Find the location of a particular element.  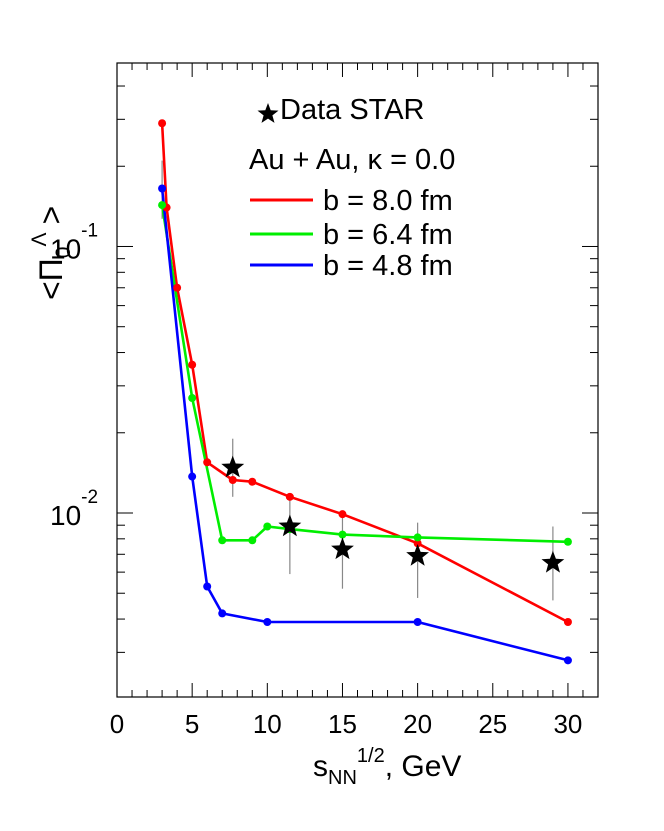

x-tick-label: 5 is located at coordinates (192, 724).